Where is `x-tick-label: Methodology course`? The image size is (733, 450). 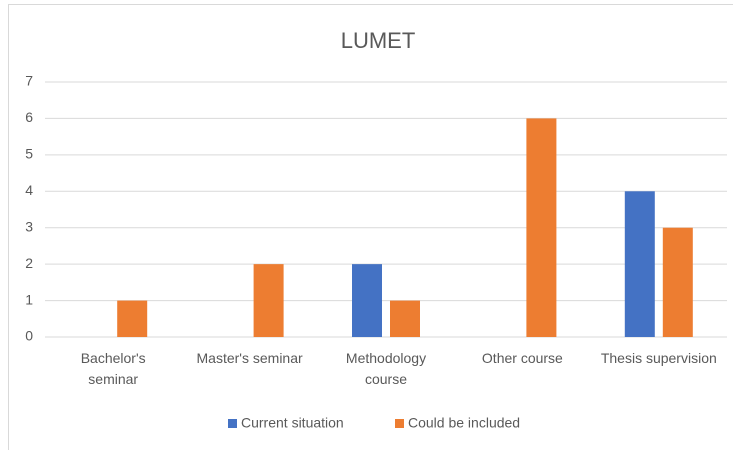 x-tick-label: Methodology course is located at coordinates (386, 368).